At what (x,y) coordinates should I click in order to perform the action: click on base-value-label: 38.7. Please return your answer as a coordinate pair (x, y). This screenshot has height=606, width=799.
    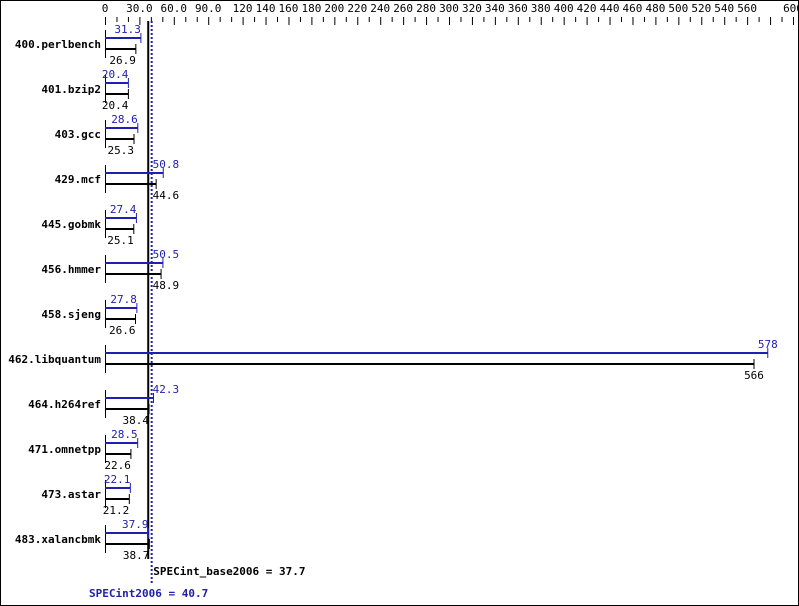
    Looking at the image, I should click on (136, 555).